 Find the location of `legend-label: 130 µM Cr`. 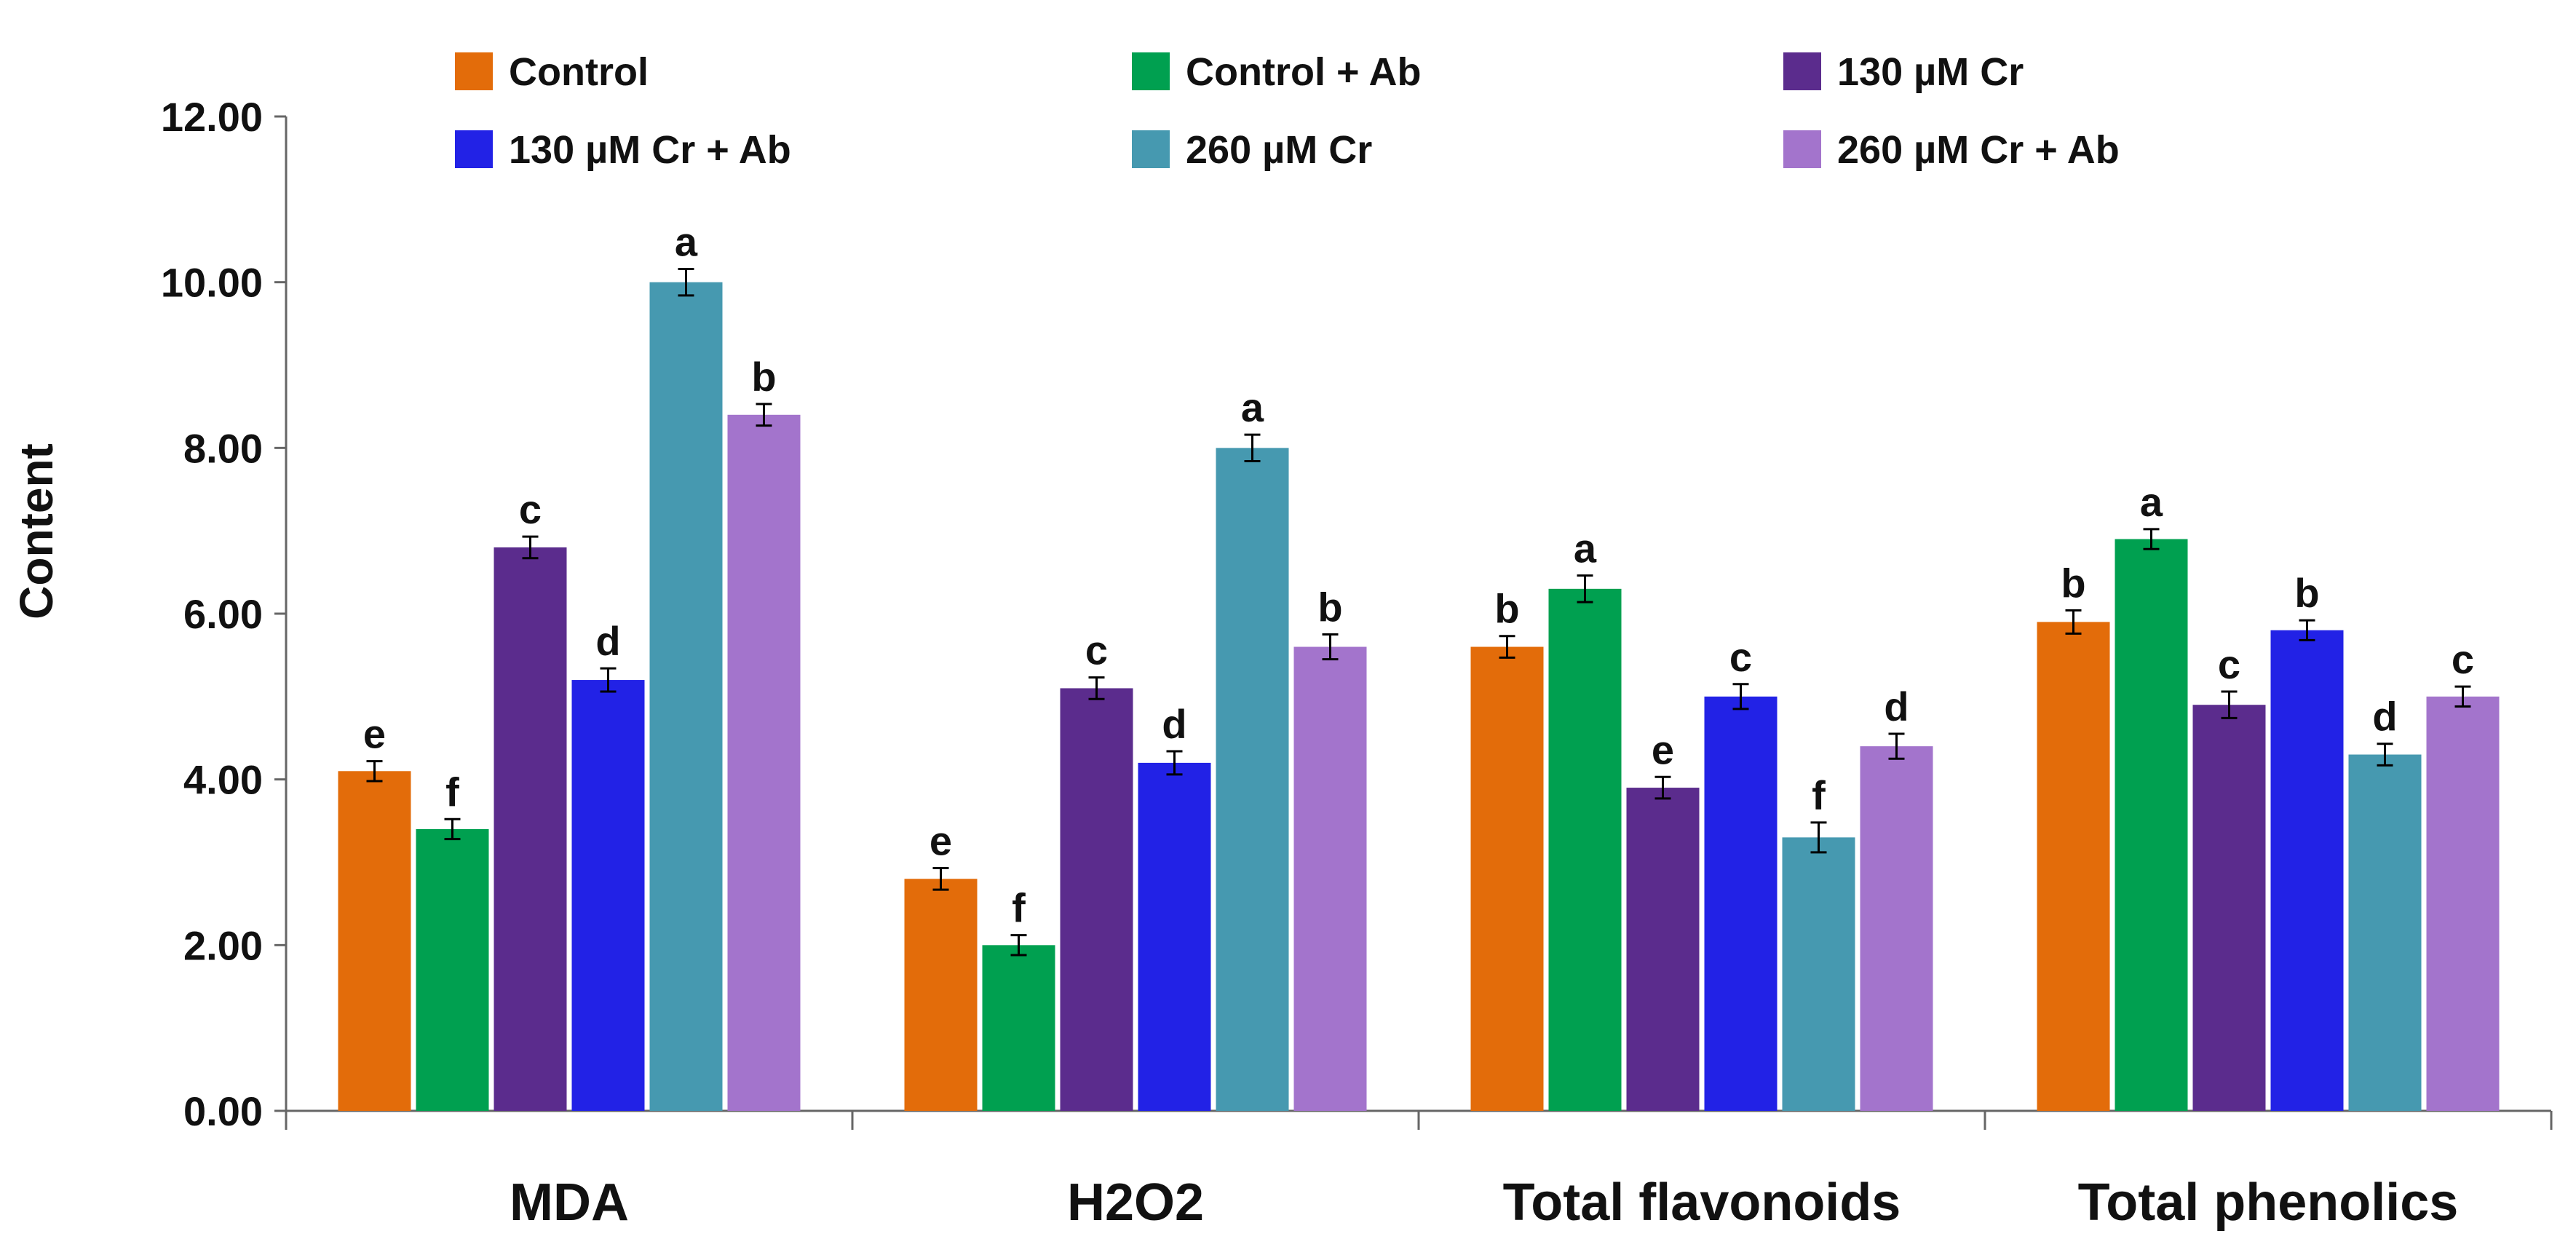

legend-label: 130 µM Cr is located at coordinates (1930, 72).